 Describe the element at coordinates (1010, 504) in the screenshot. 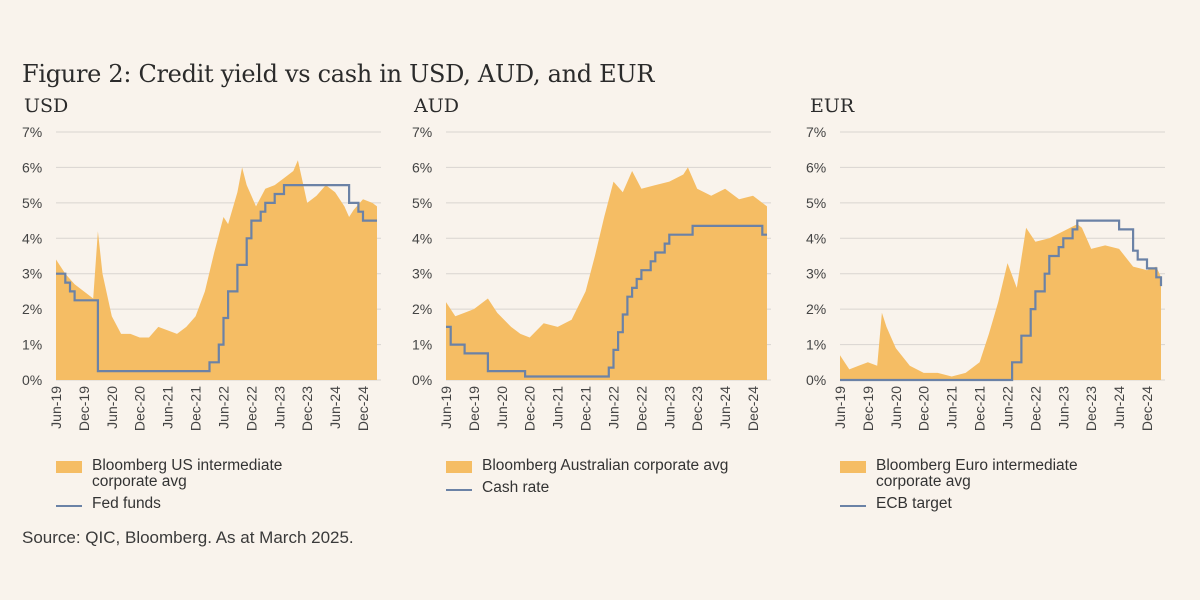

I see `eur-legend-line: ECB target` at that location.